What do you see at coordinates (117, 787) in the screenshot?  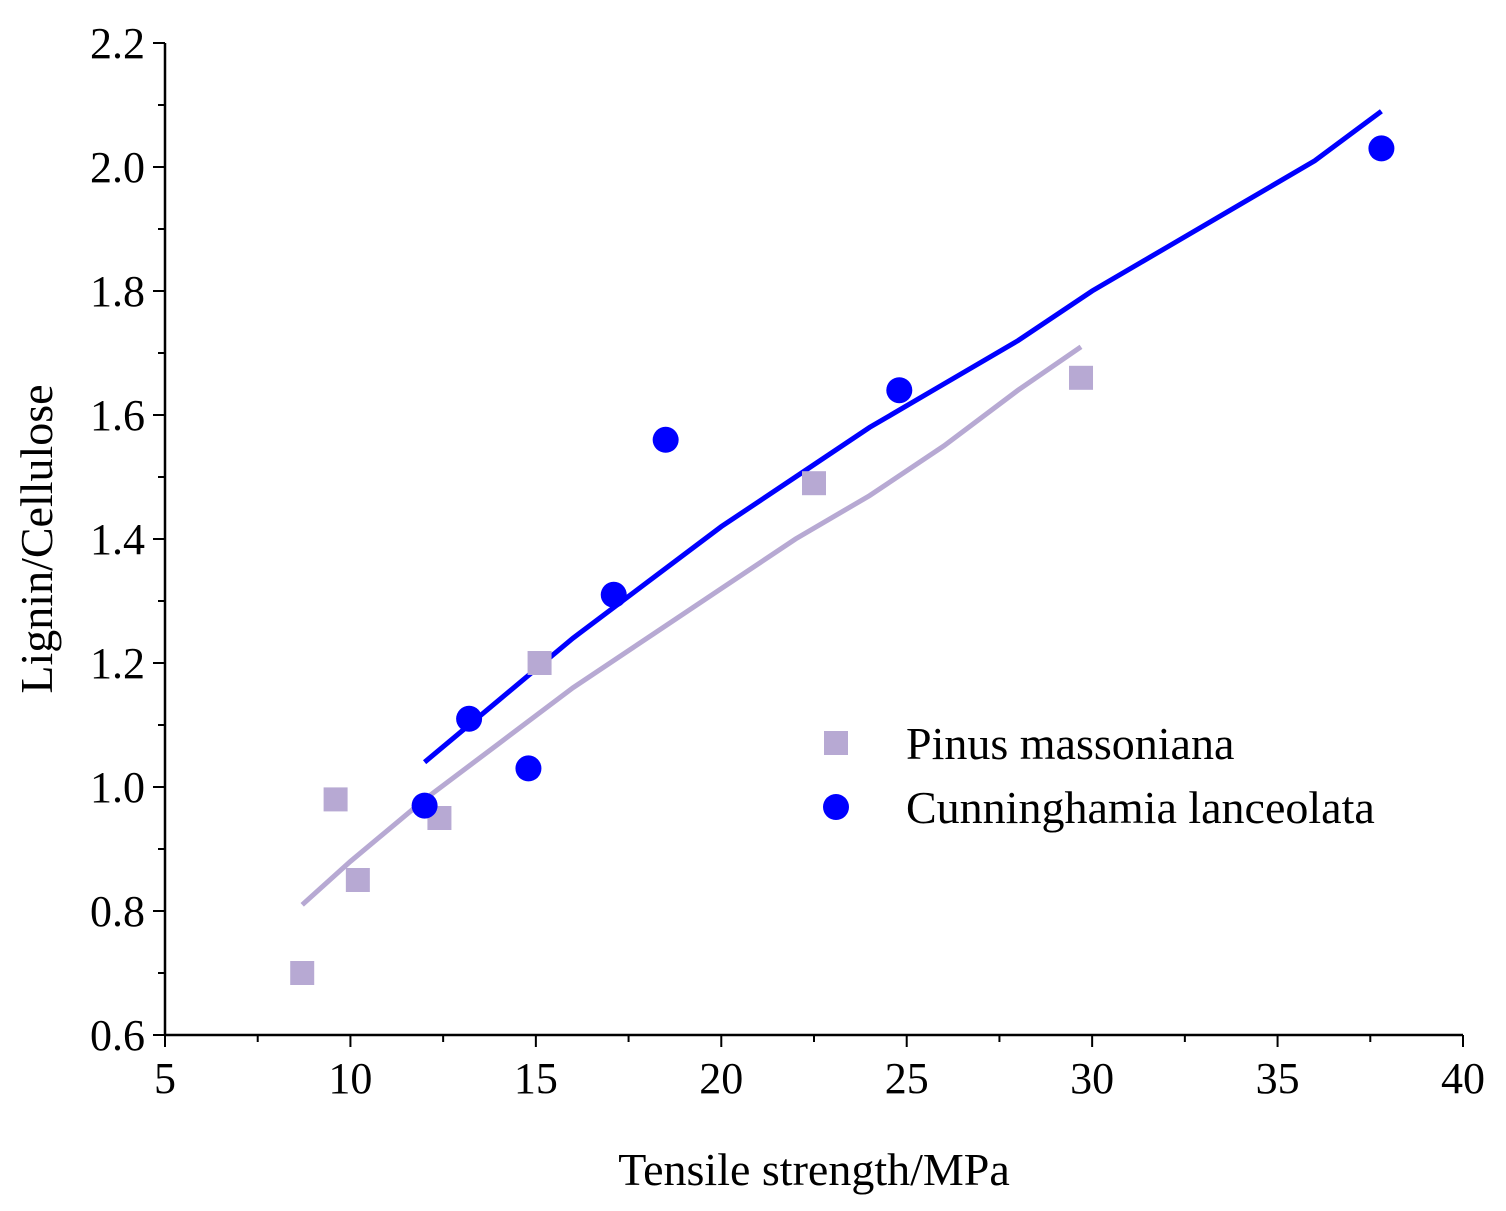 I see `y-tick-label: 1.0` at bounding box center [117, 787].